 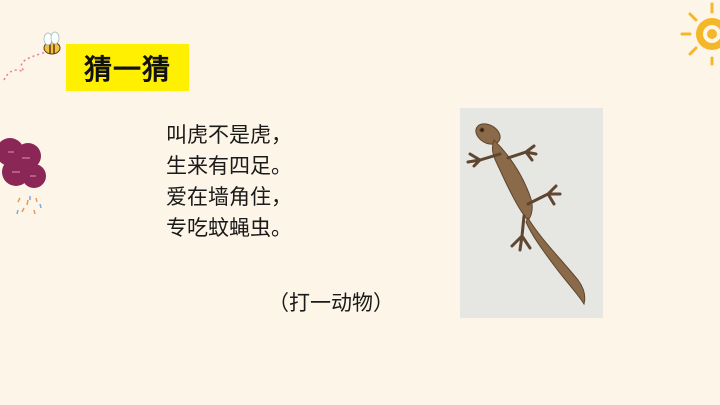 What do you see at coordinates (229, 228) in the screenshot?
I see `riddle-line: 专吃蚊蝇虫。` at bounding box center [229, 228].